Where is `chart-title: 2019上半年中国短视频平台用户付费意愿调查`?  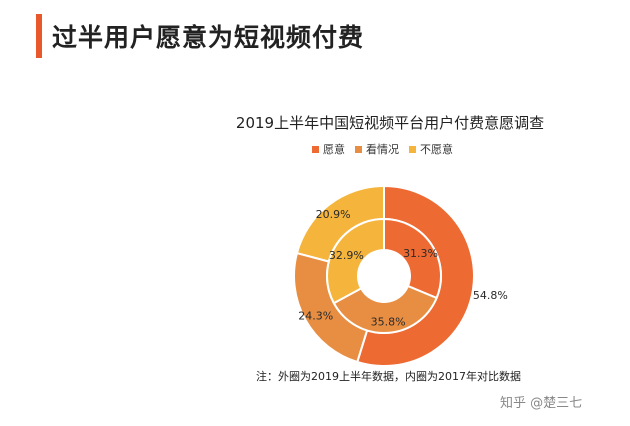 chart-title: 2019上半年中国短视频平台用户付费意愿调查 is located at coordinates (390, 123).